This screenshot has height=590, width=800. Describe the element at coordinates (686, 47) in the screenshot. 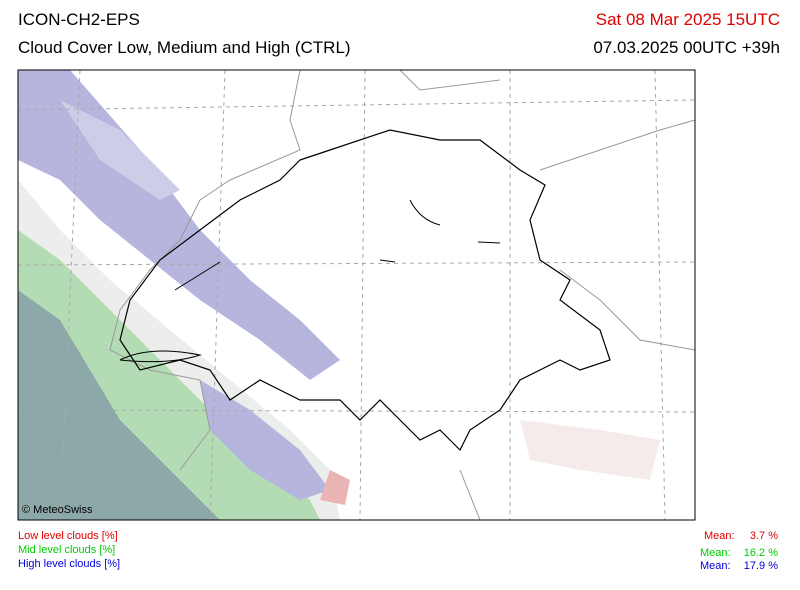

I see `run-time: 07.03.2025 00UTC +39h` at that location.